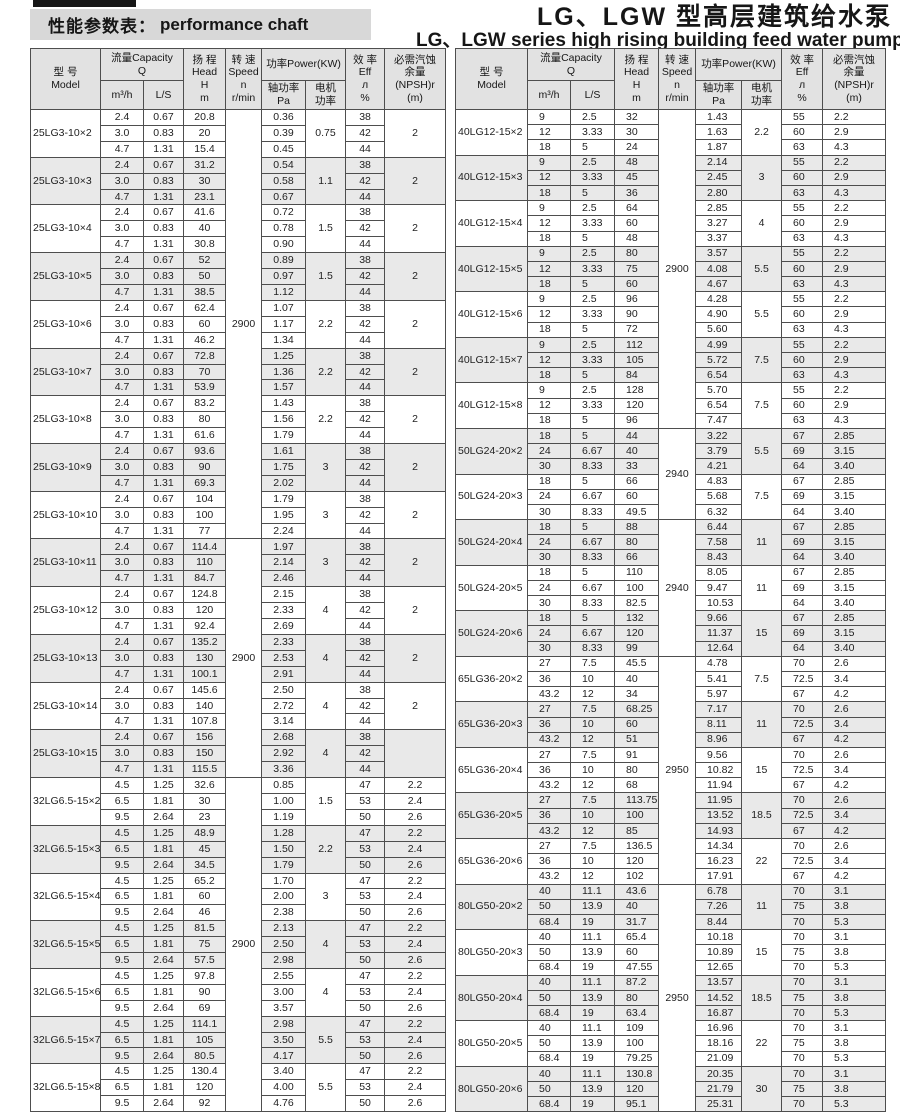 The width and height of the screenshot is (900, 1115). What do you see at coordinates (719, 800) in the screenshot?
I see `shaft-power-cell: 11.95` at bounding box center [719, 800].